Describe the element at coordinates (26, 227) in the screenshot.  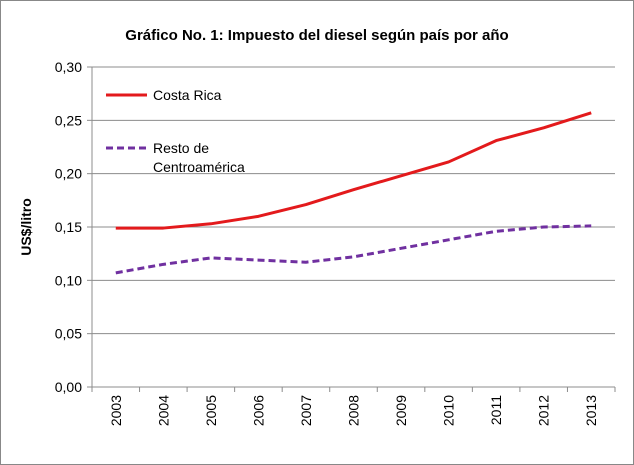
I see `y-axis-label: US$/litro` at that location.